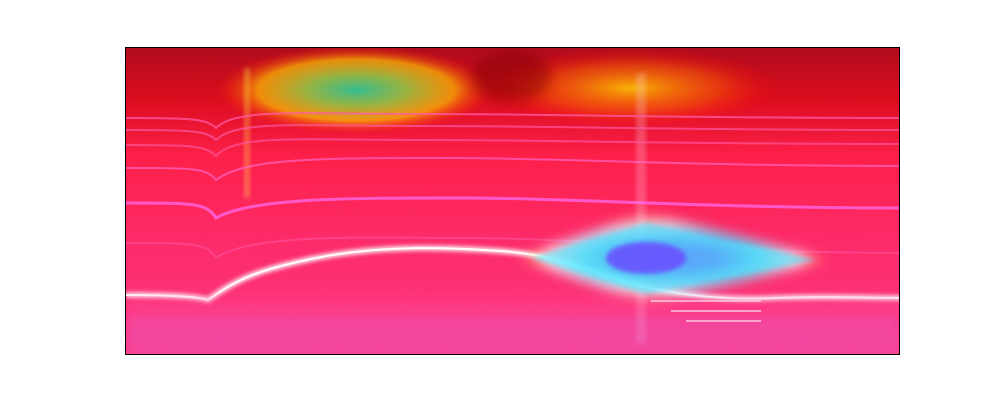  I want to click on violet-core, so click(646, 258).